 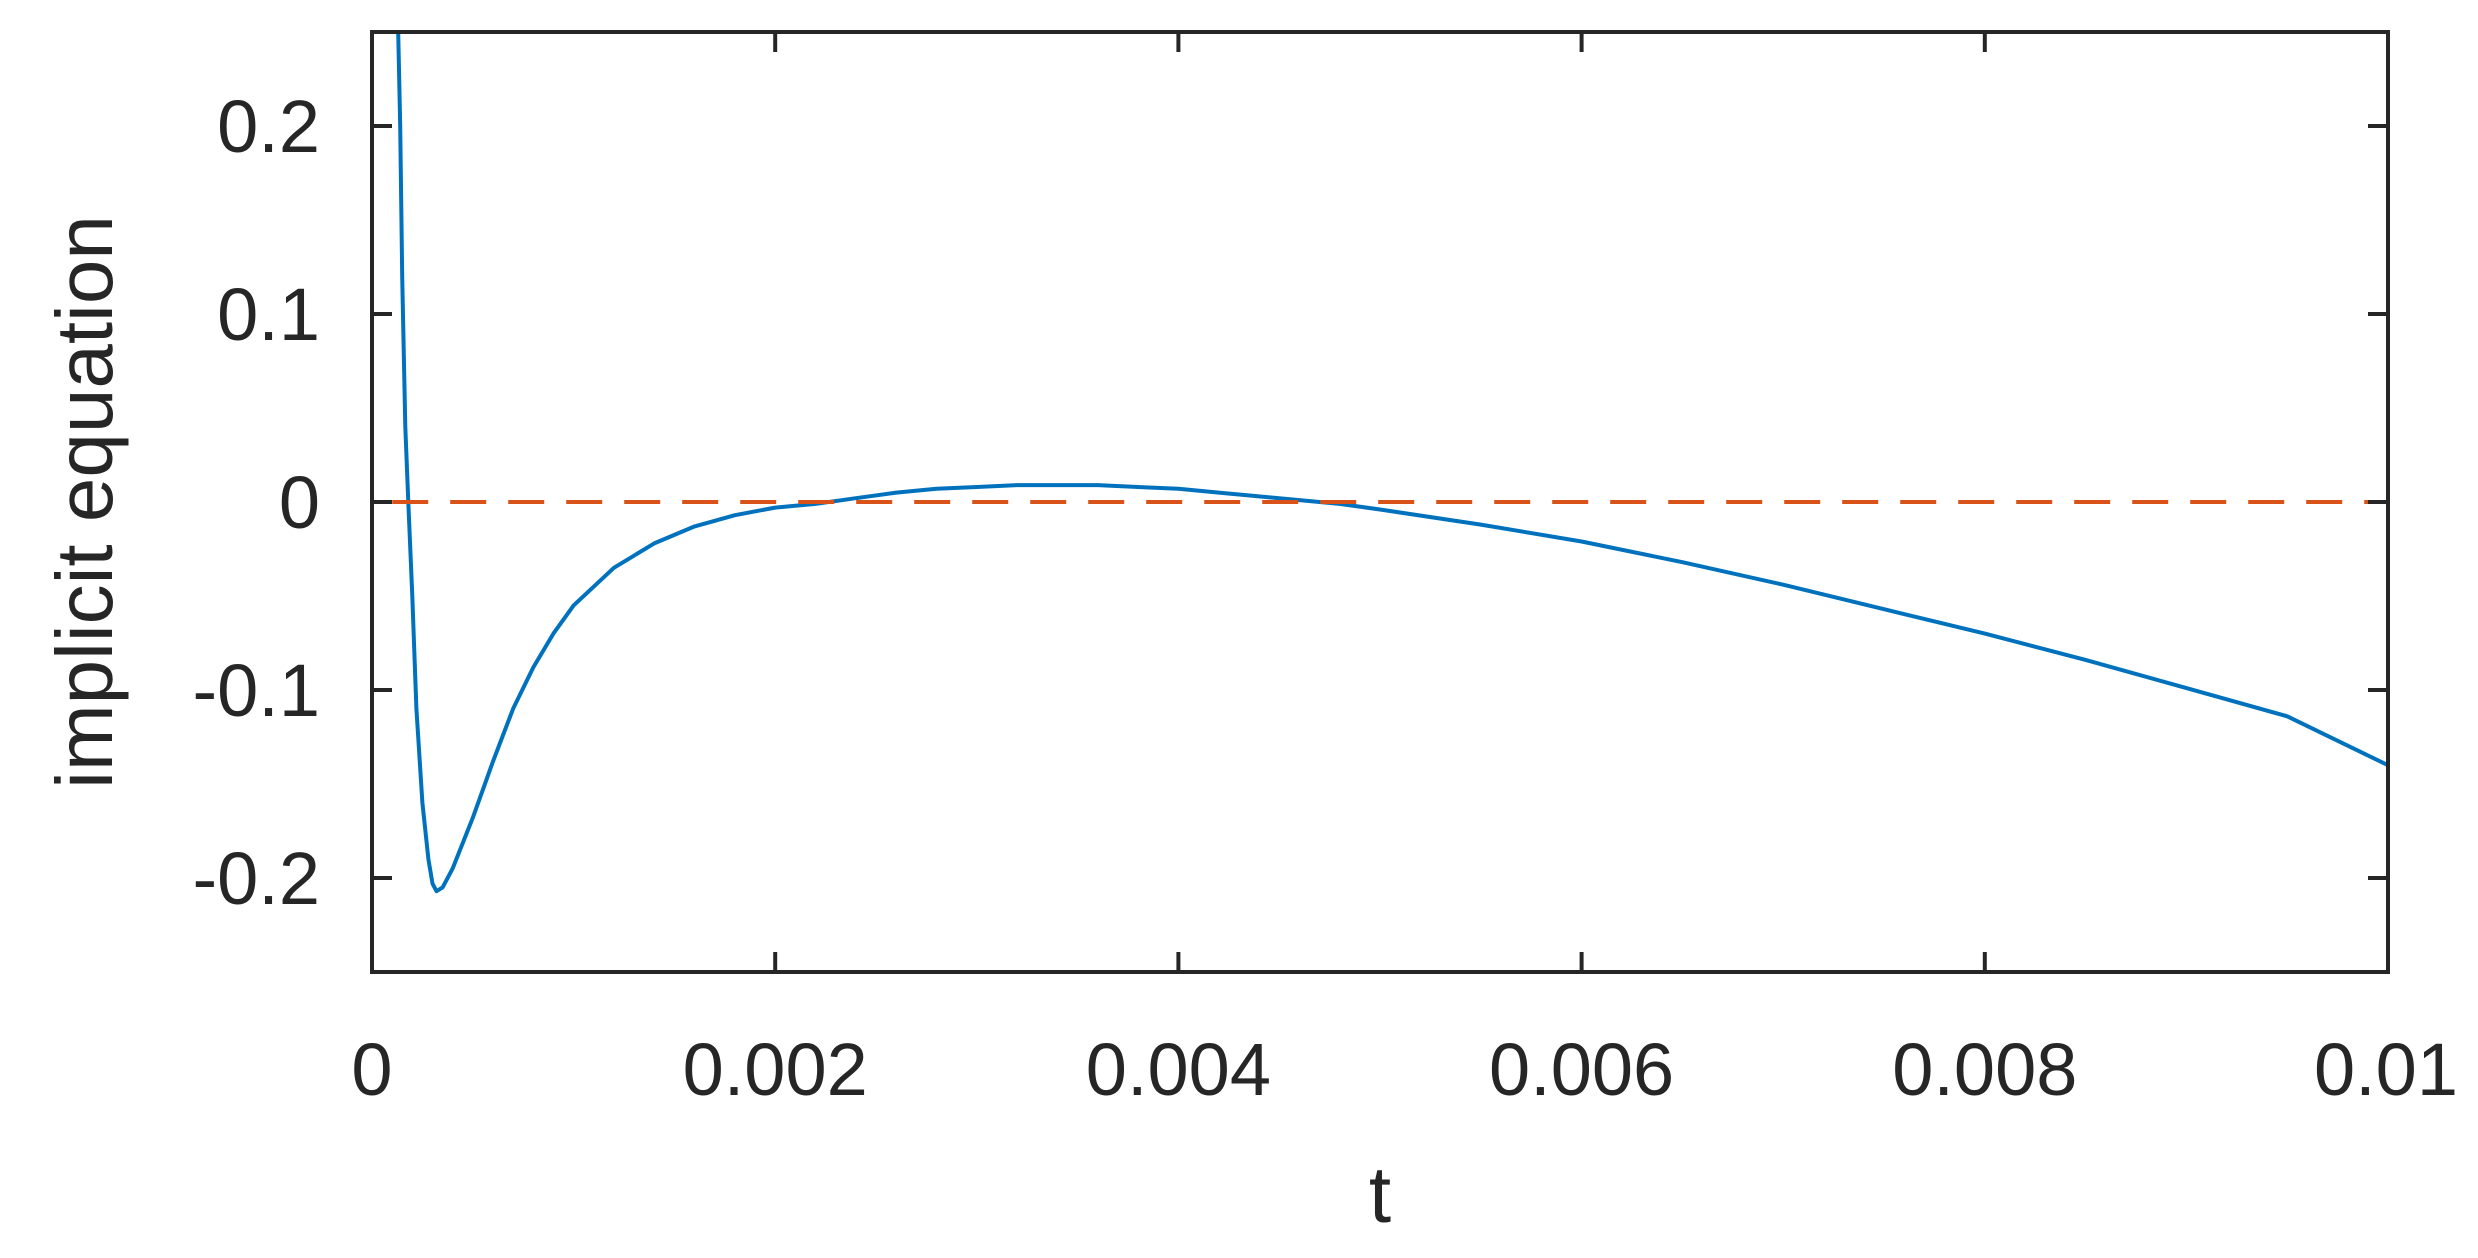 I want to click on x-tick-label: 0.008, so click(x=1984, y=1069).